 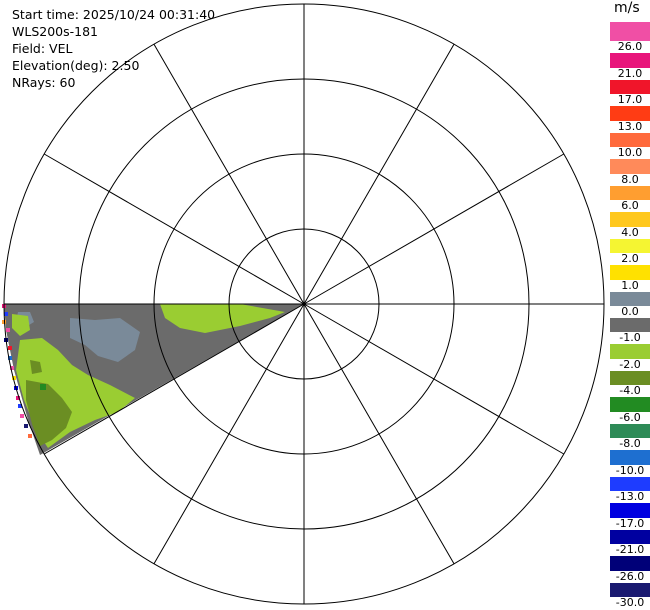 I want to click on colorbar-tick-label: -10.0, so click(x=630, y=470).